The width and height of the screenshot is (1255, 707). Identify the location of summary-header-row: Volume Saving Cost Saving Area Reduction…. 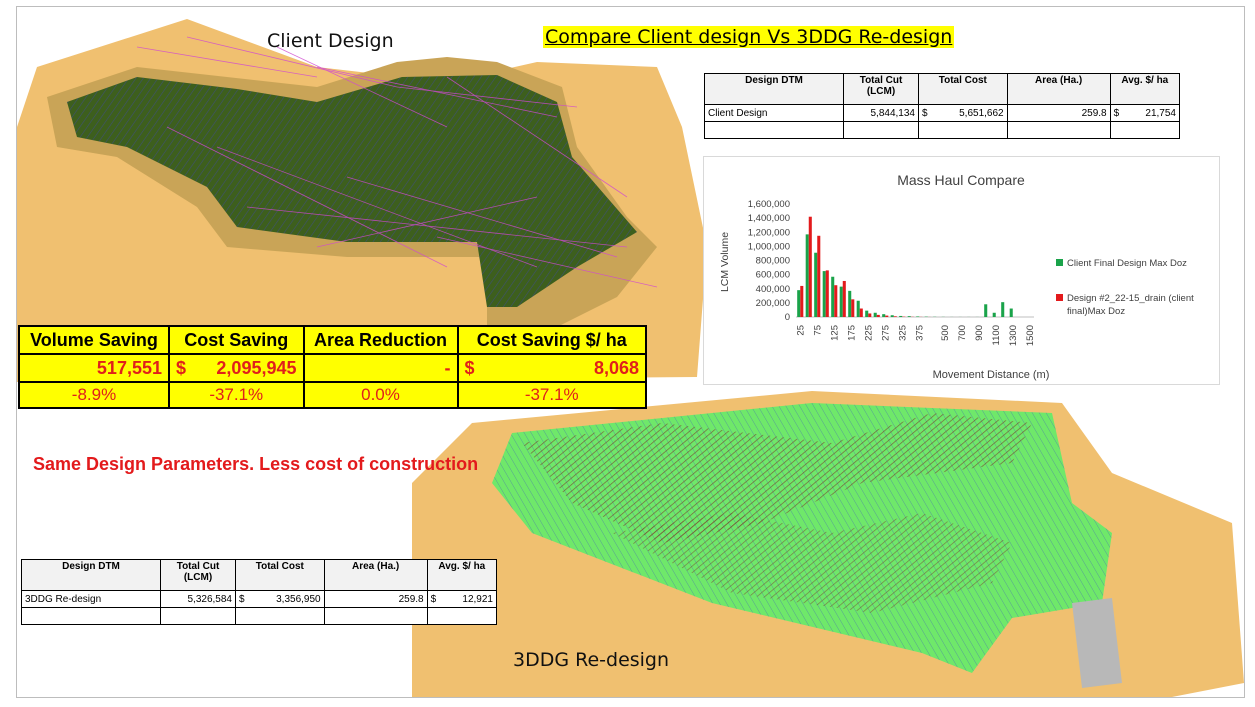
(332, 340).